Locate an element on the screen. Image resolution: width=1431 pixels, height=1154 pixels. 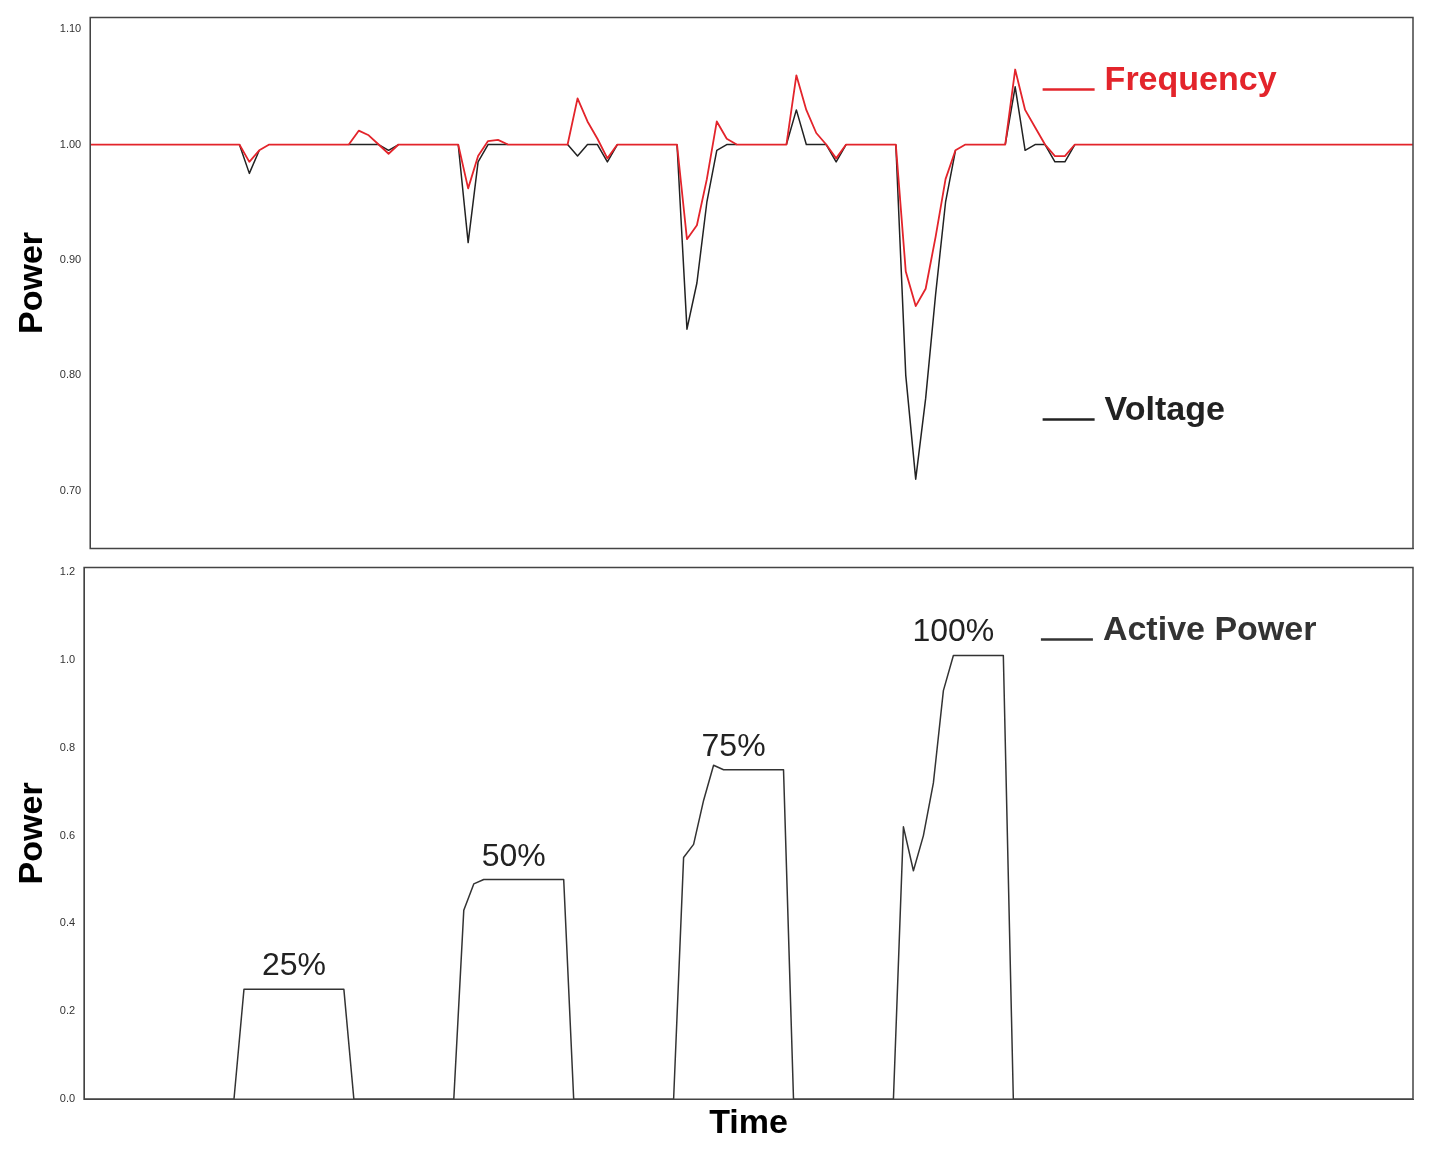
annotation: 75% is located at coordinates (733, 744).